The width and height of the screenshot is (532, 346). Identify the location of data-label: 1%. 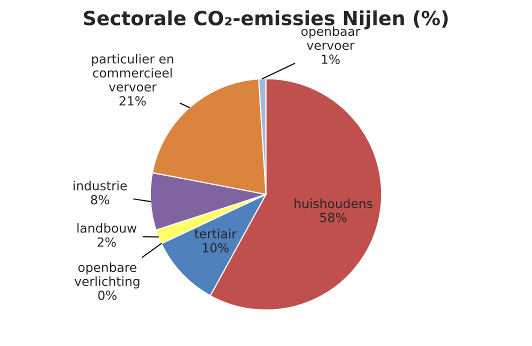
(331, 59).